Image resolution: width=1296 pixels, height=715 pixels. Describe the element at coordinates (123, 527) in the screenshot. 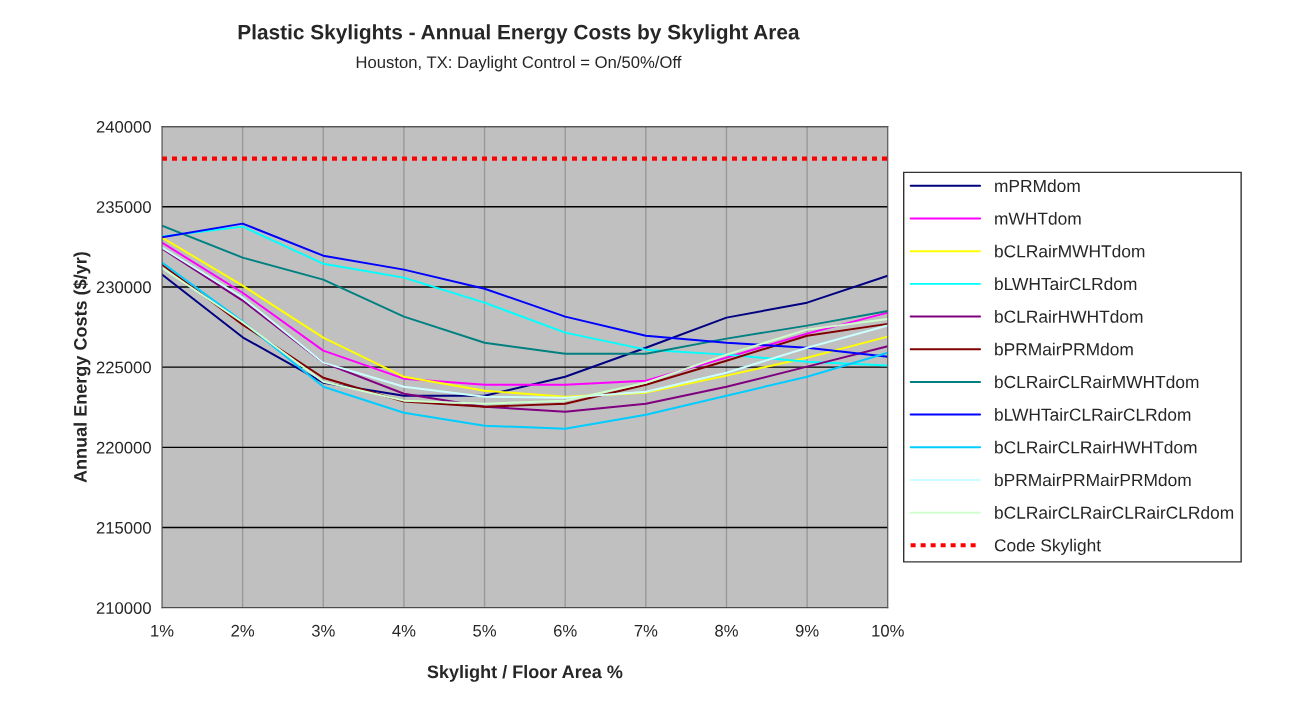

I see `y-tick-label: 215000` at that location.